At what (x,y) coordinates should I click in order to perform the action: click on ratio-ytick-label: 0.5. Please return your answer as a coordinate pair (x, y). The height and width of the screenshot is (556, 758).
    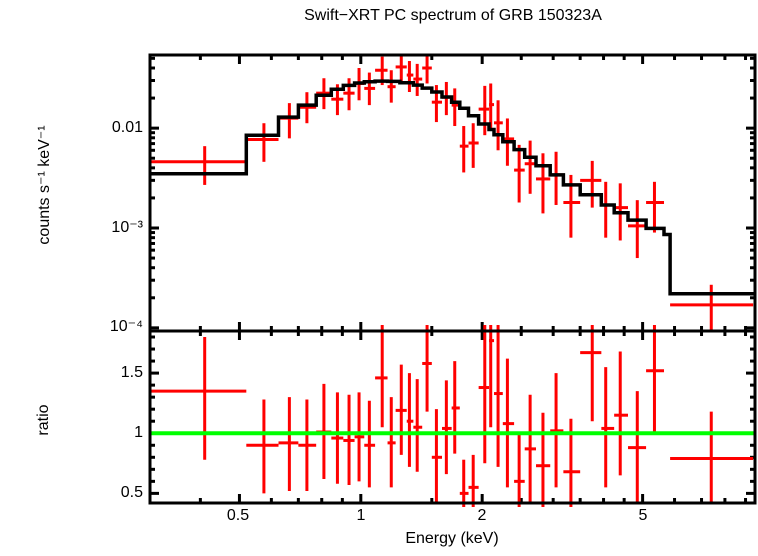
    Looking at the image, I should click on (131, 492).